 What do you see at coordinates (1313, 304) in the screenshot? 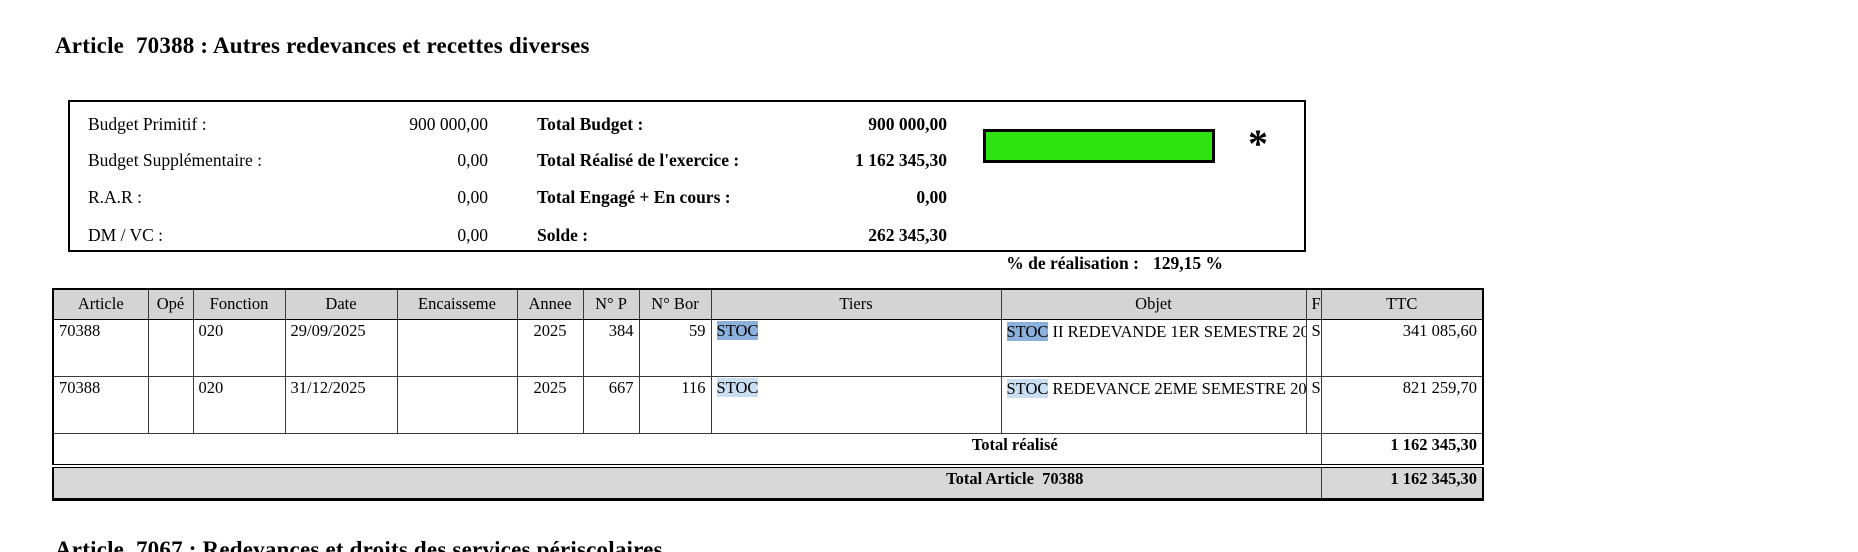
I see `col-header-f: F` at bounding box center [1313, 304].